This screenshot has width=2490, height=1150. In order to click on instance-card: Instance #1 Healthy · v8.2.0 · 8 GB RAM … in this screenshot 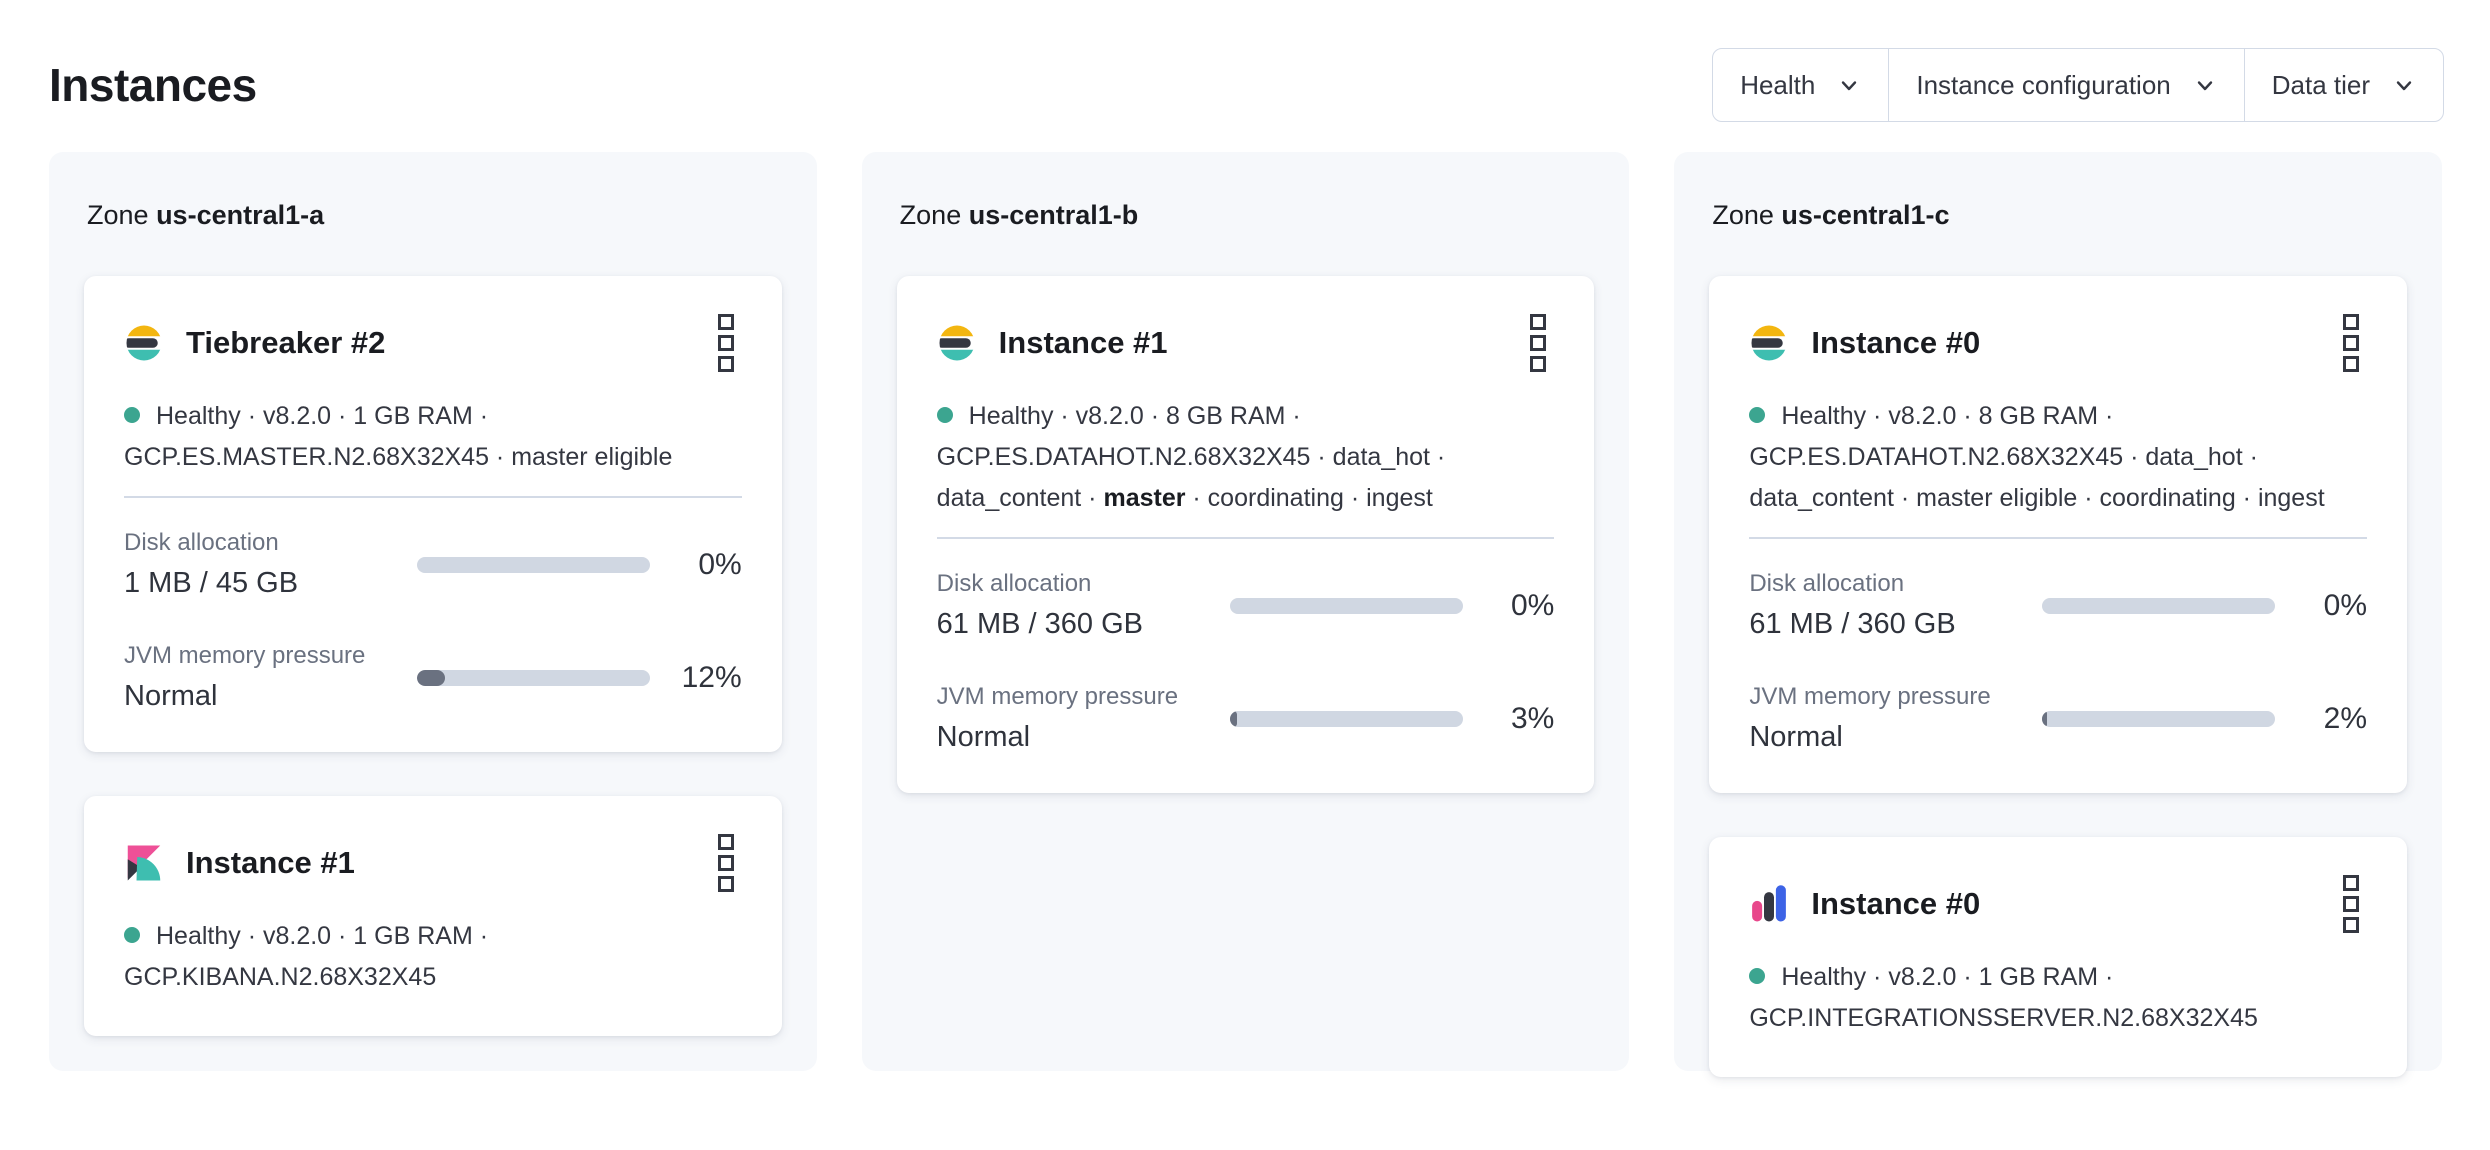, I will do `click(1245, 534)`.